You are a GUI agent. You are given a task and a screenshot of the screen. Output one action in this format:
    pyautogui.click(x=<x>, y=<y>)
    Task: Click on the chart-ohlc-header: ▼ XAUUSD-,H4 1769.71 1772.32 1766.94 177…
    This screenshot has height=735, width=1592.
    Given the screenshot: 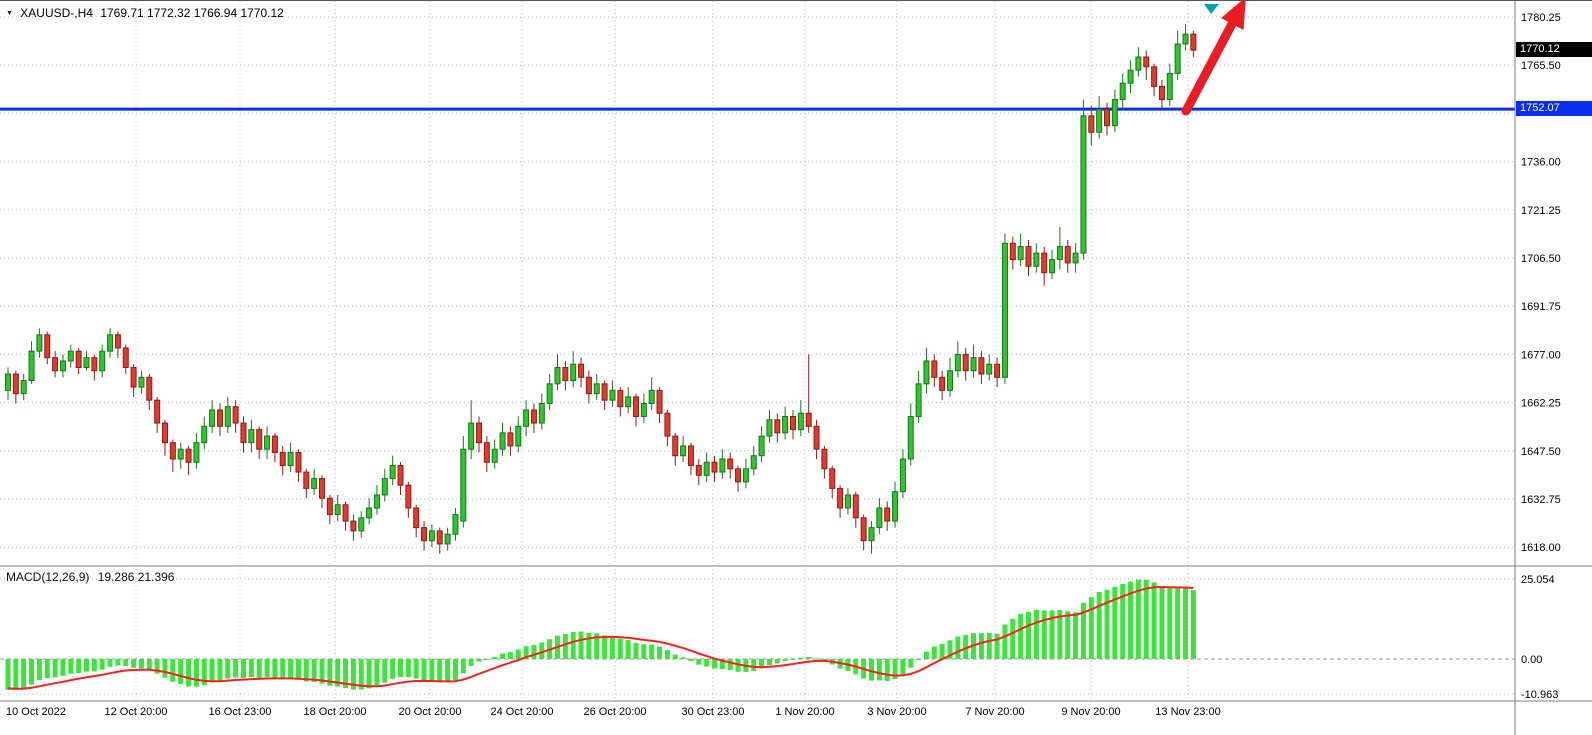 What is the action you would take?
    pyautogui.click(x=147, y=13)
    